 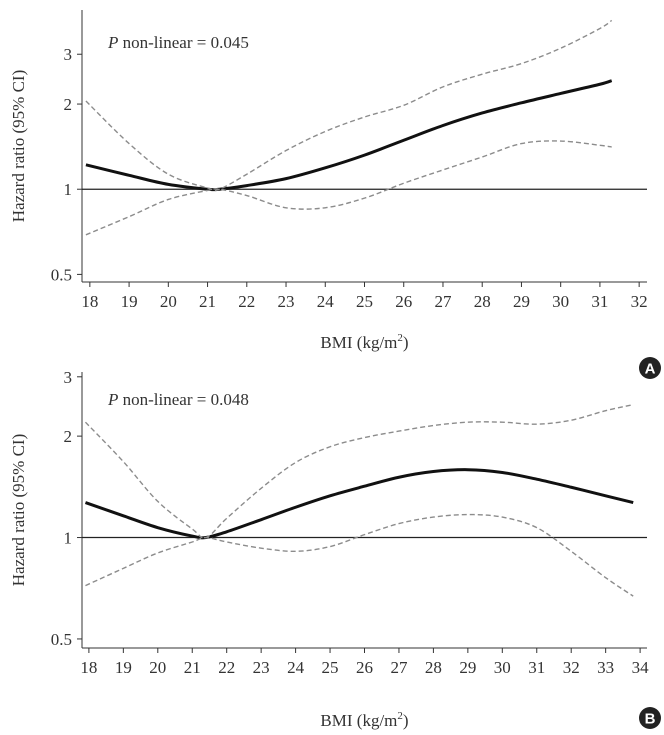 What do you see at coordinates (641, 667) in the screenshot?
I see `x-tick-label: 34` at bounding box center [641, 667].